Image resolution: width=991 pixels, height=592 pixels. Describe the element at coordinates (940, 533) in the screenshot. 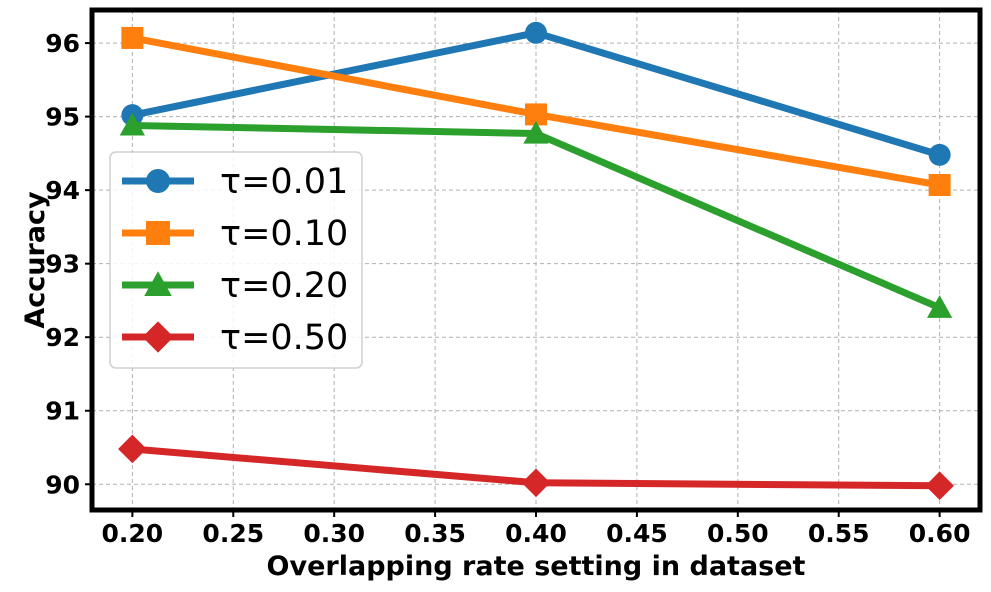

I see `x-tick-label: 0.60` at that location.